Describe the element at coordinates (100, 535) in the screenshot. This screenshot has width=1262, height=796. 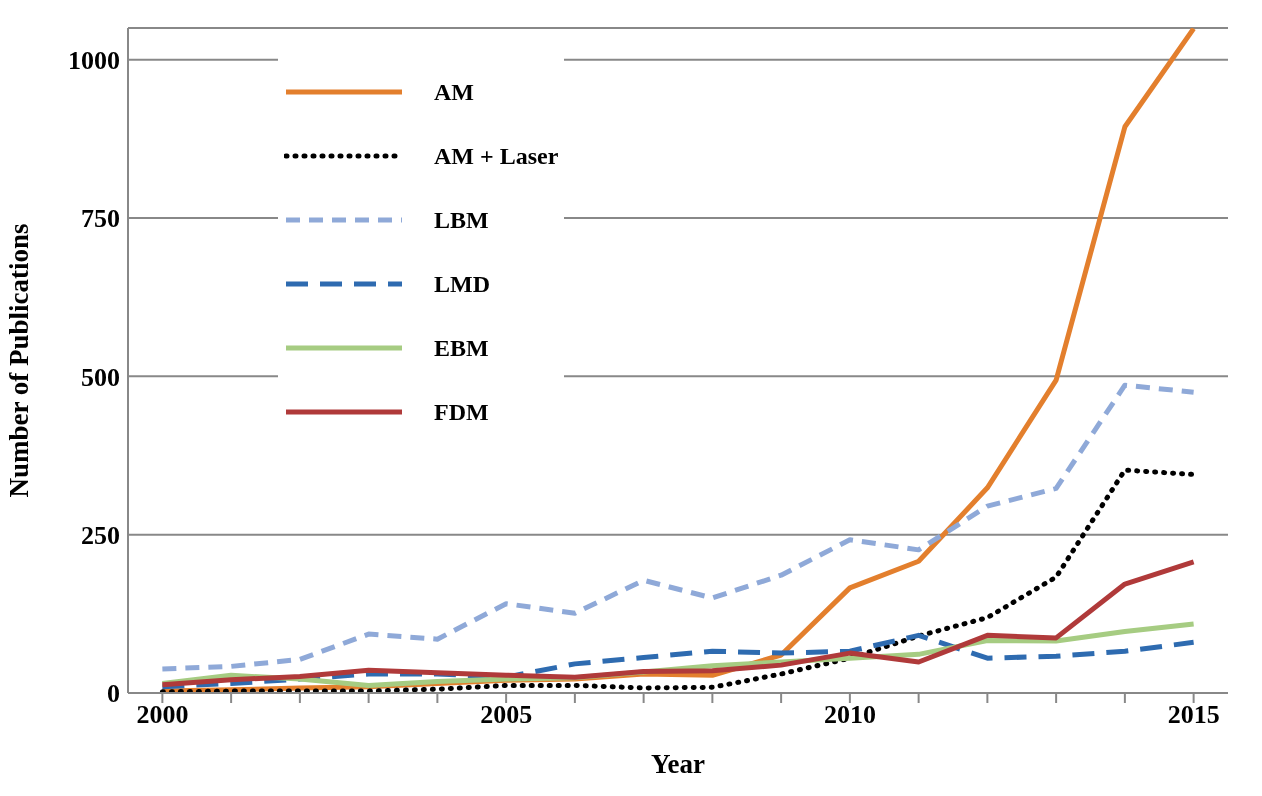
I see `y-tick-label: 250` at that location.